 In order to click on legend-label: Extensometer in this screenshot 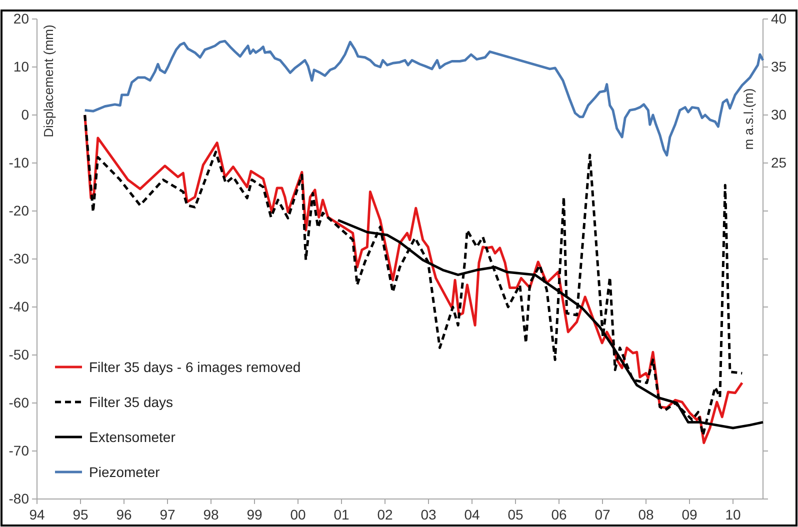, I will do `click(132, 437)`.